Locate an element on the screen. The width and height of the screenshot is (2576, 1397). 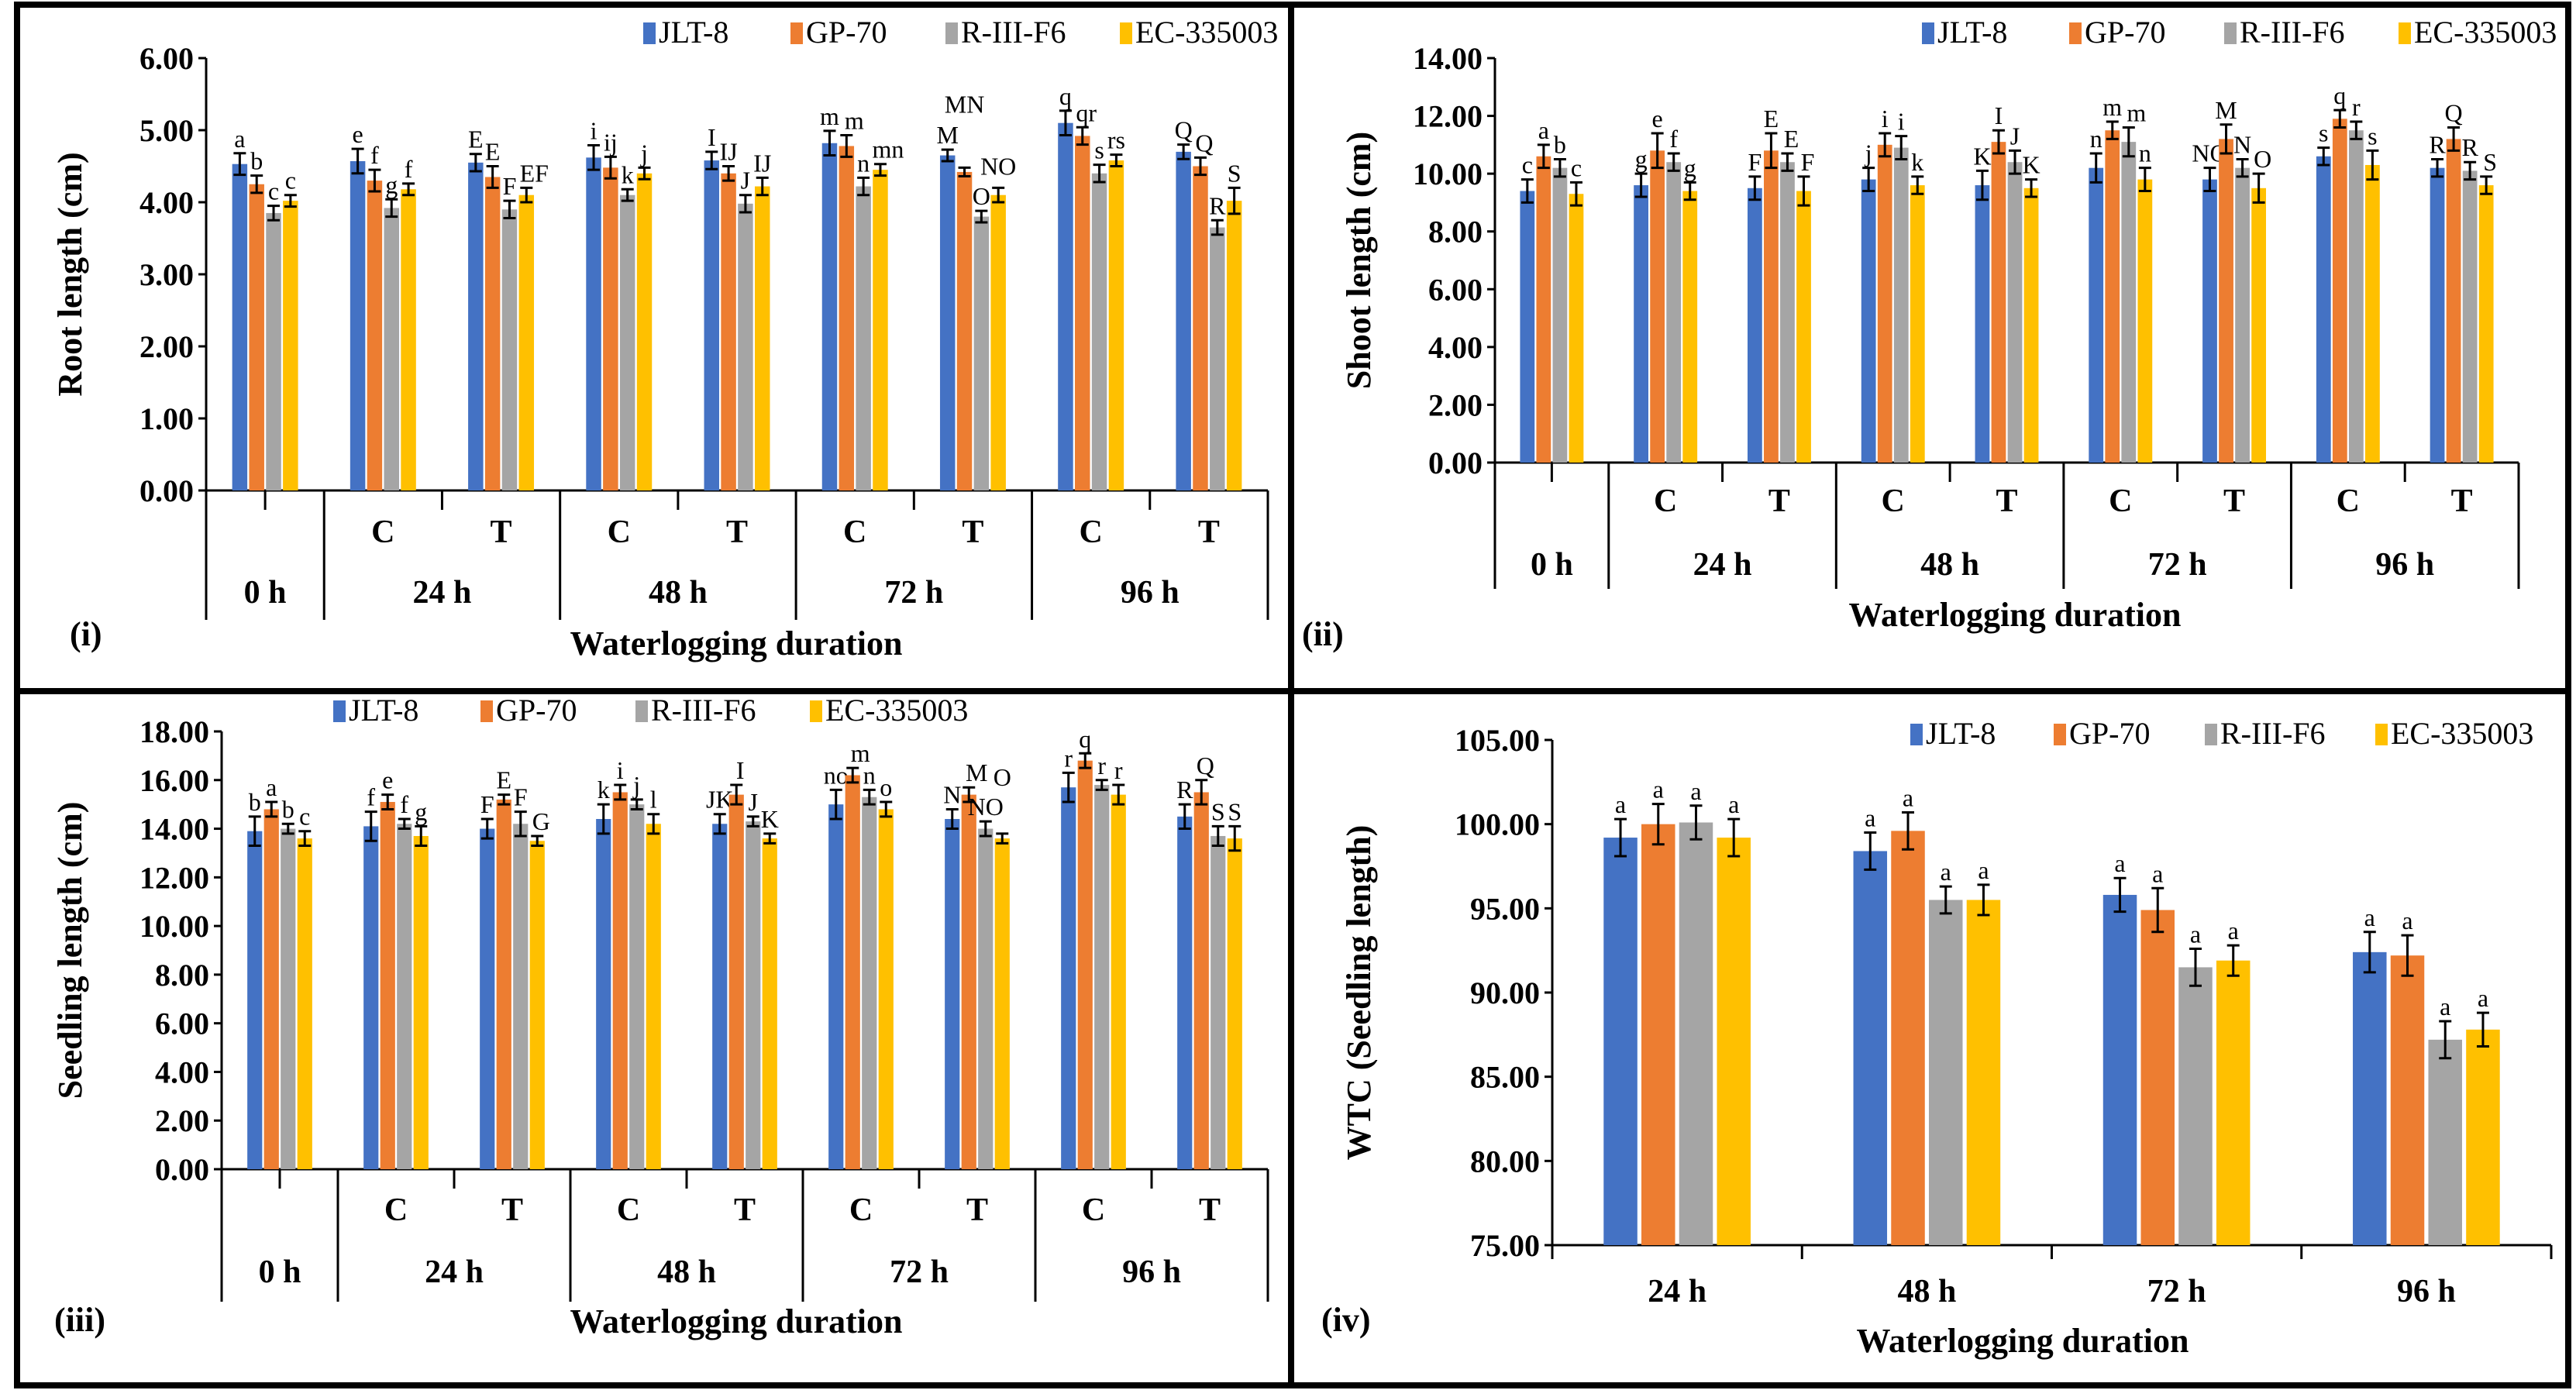
significance-letter: F is located at coordinates (510, 186).